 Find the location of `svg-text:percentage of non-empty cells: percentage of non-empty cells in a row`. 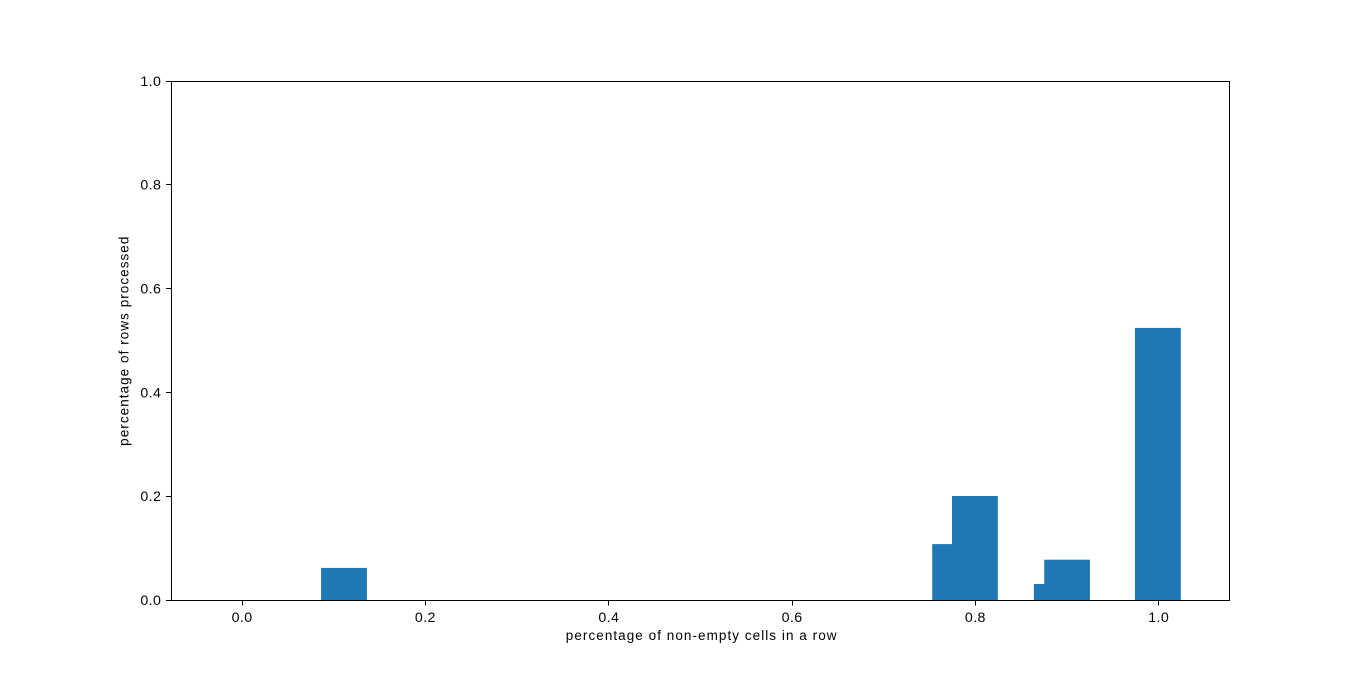

svg-text:percentage of non-empty cells: percentage of non-empty cells in a row is located at coordinates (702, 635).